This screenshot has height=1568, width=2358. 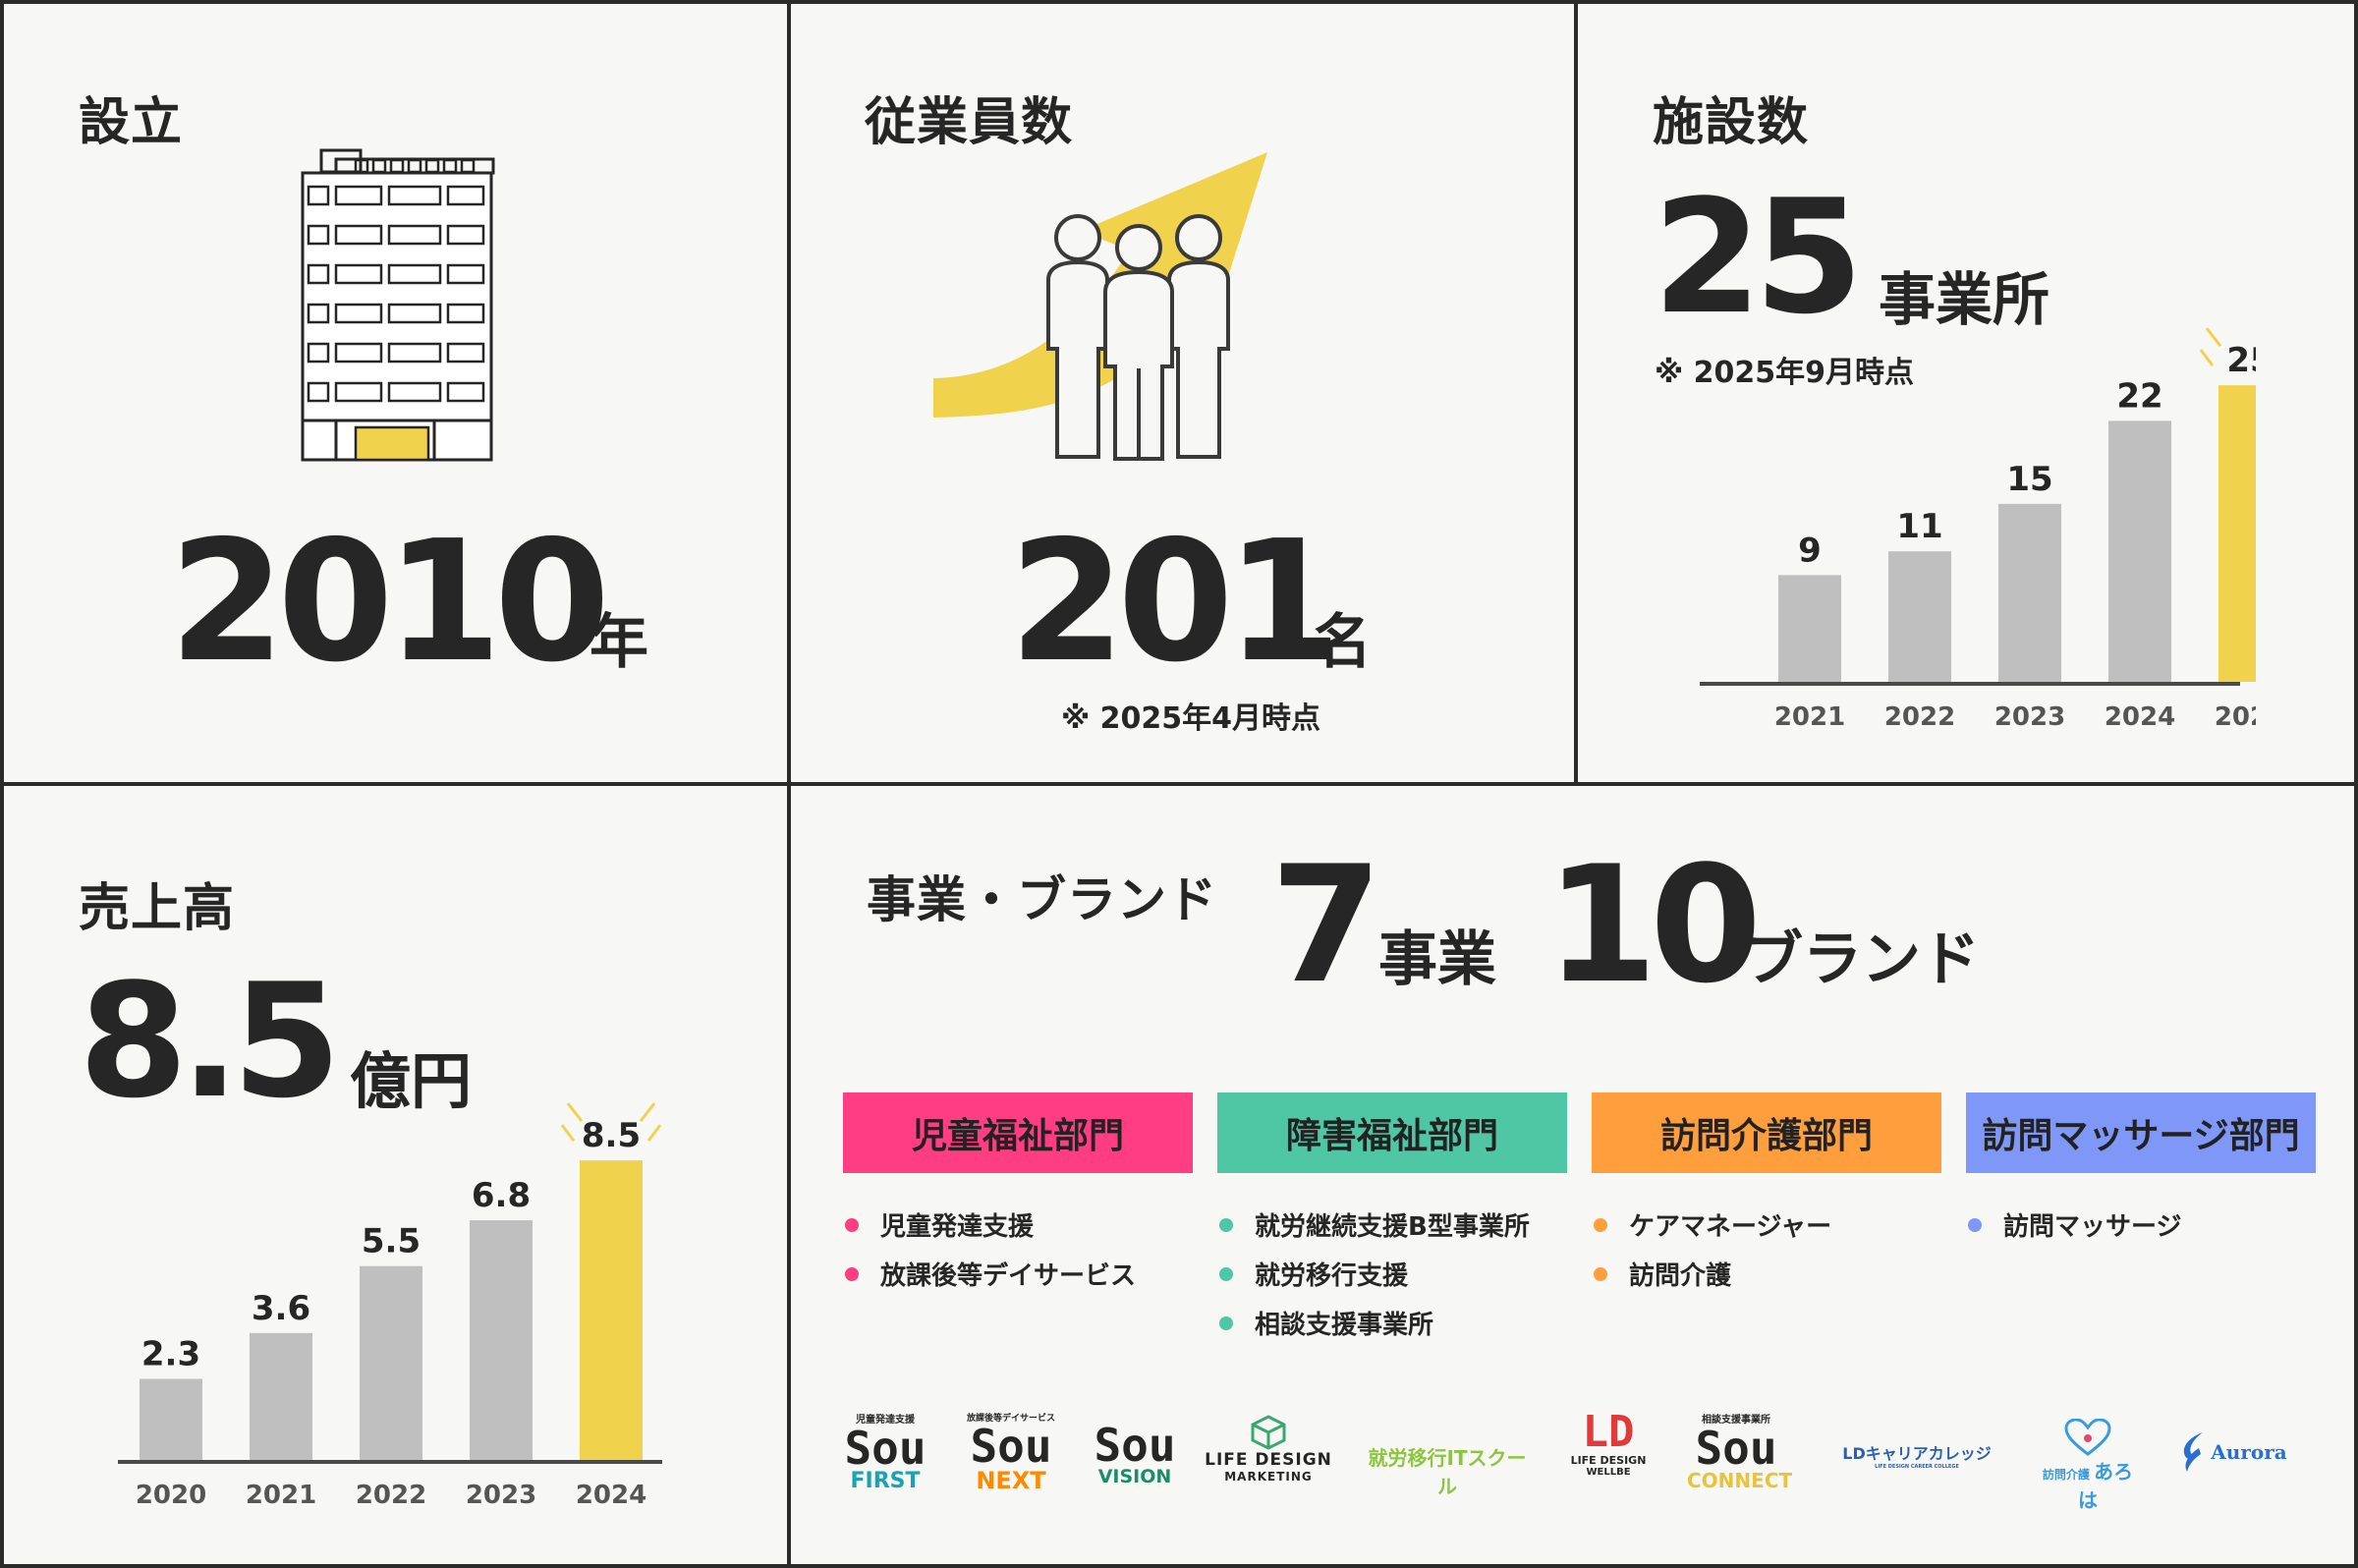 I want to click on brand-logo-life-design-marketing: LIFE DESIGN MARKETING, so click(x=1268, y=1449).